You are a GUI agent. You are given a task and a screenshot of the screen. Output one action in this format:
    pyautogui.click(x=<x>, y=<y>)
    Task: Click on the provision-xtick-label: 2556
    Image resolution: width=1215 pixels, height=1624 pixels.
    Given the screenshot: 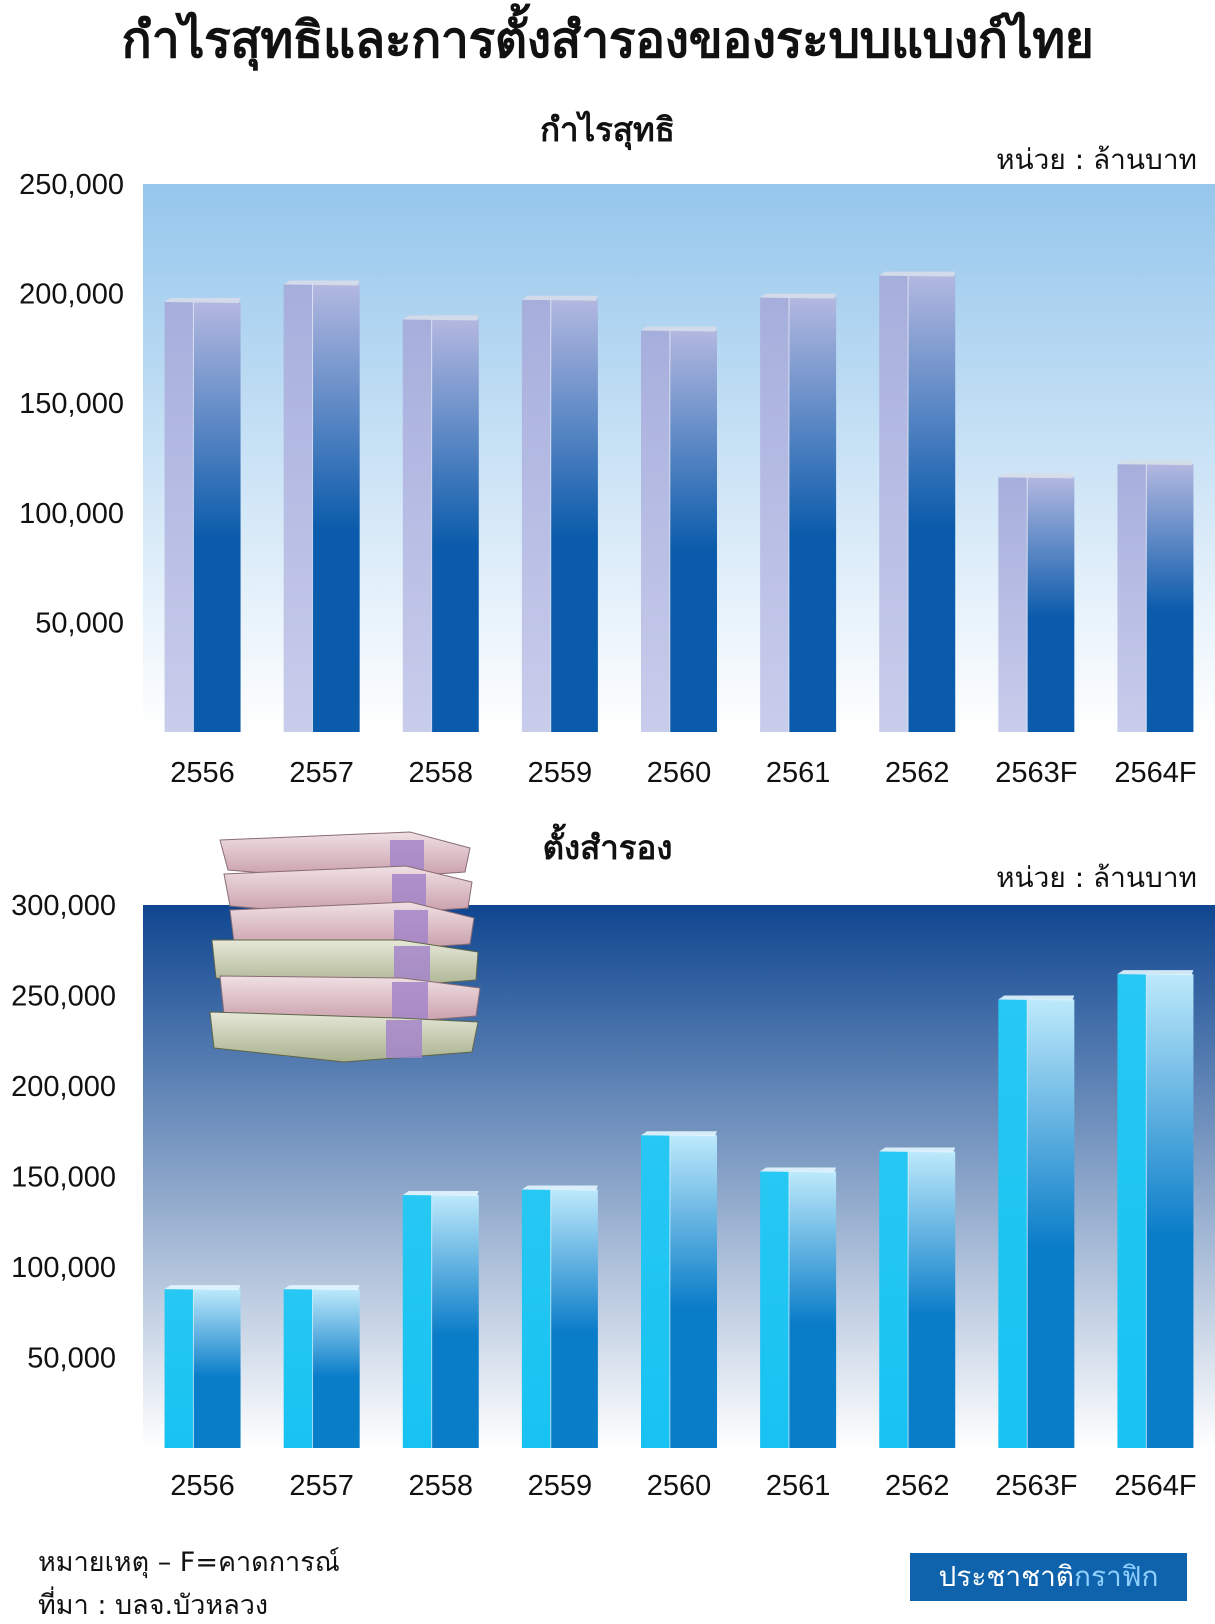 What is the action you would take?
    pyautogui.click(x=202, y=1486)
    